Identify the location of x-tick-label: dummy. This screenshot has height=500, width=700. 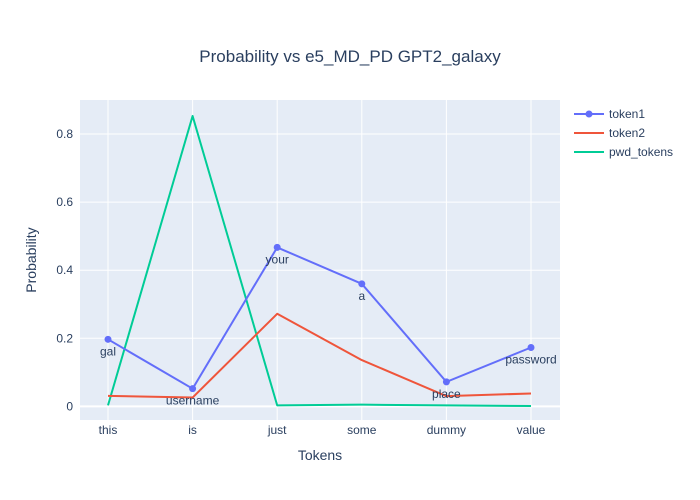
(446, 430).